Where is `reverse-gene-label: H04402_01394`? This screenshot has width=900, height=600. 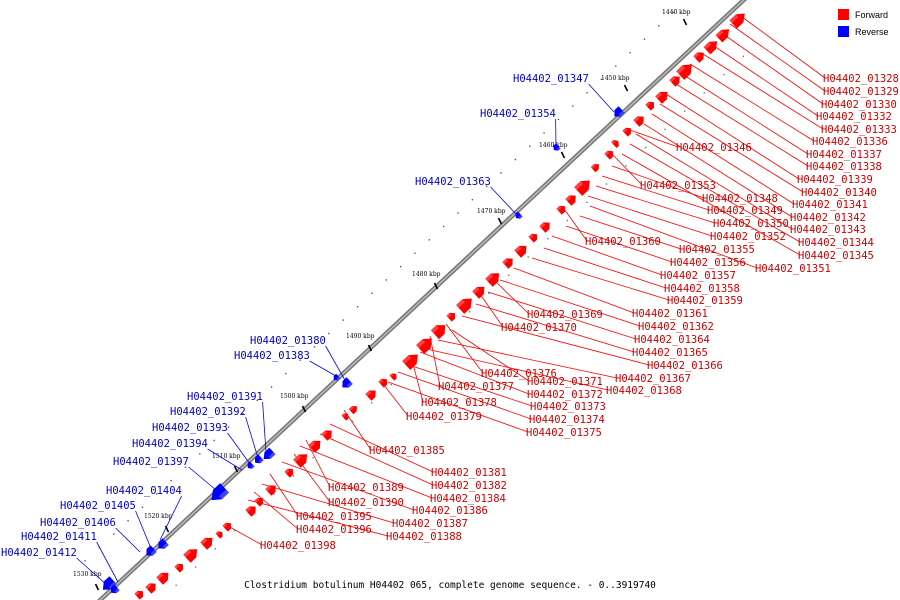
reverse-gene-label: H04402_01394 is located at coordinates (170, 444).